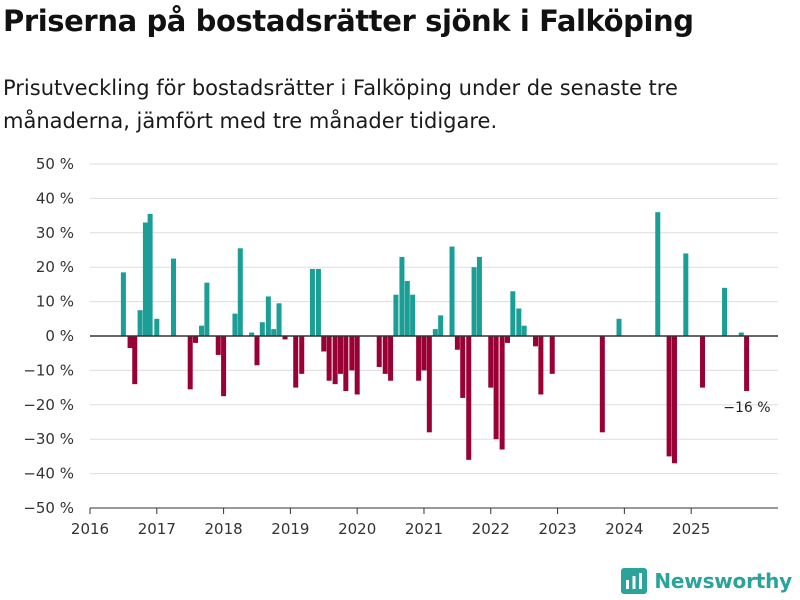 Image resolution: width=800 pixels, height=600 pixels. What do you see at coordinates (290, 529) in the screenshot?
I see `x-tick-label: 2019` at bounding box center [290, 529].